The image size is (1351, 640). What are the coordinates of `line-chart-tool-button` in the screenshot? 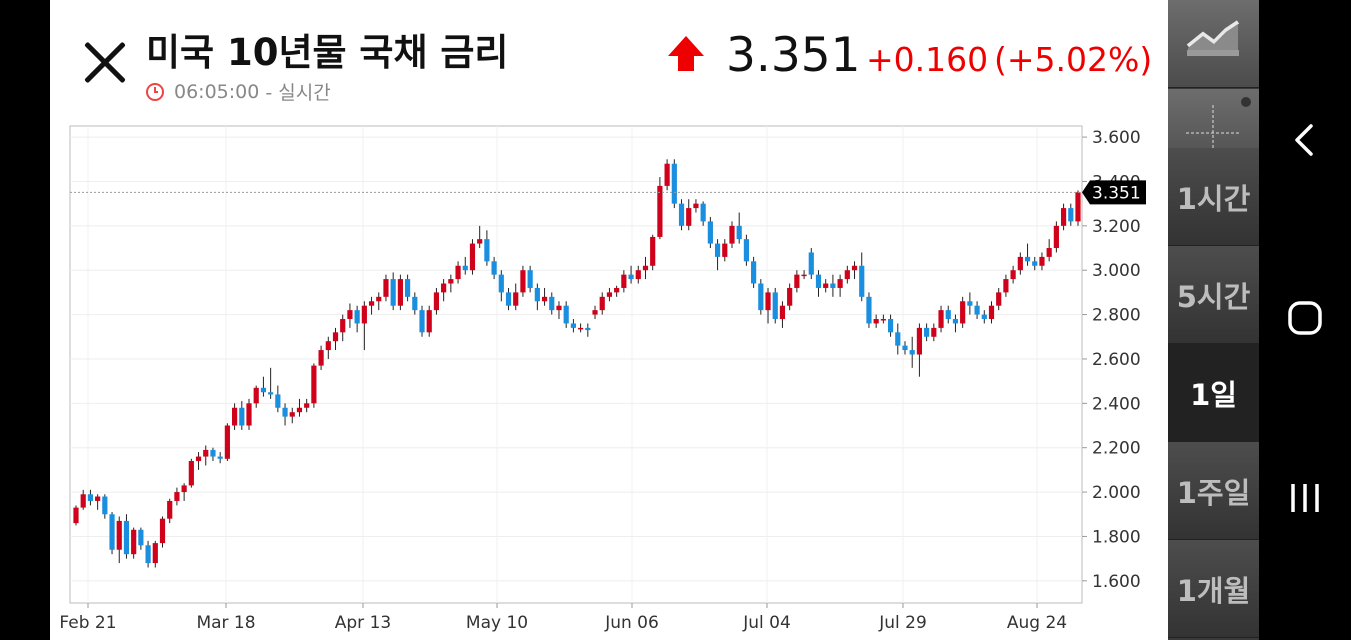 It's located at (1213, 44).